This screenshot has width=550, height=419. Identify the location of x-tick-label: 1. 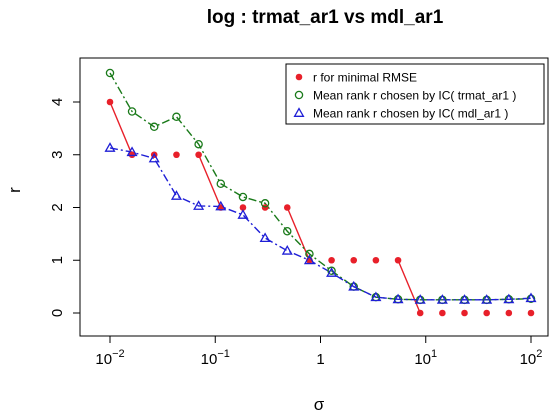
(320, 359).